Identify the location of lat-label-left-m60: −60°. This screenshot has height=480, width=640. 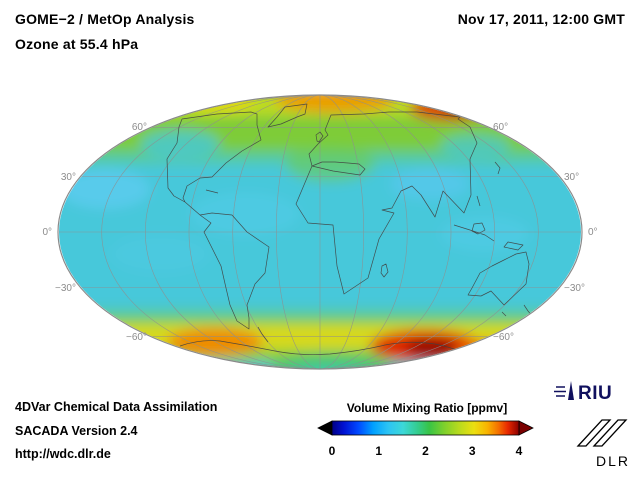
(136, 337).